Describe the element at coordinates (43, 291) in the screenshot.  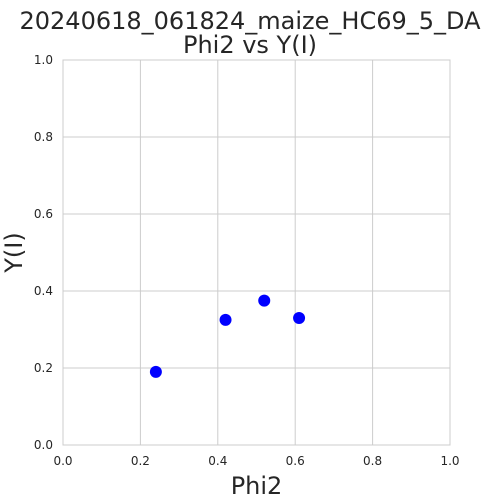
I see `y-tick-label: 0.4` at that location.